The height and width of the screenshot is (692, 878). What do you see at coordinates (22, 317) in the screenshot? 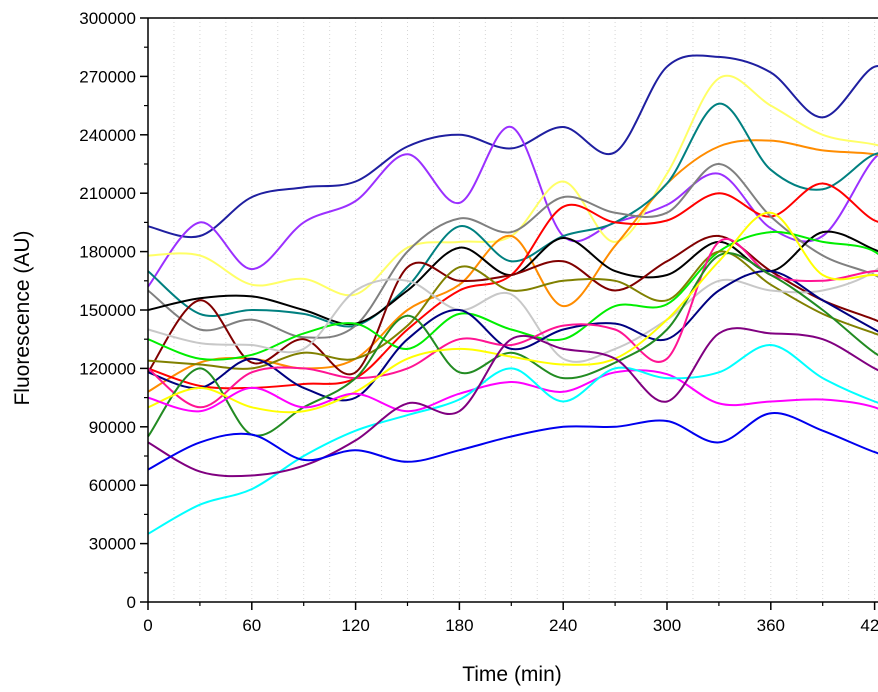
I see `y-axis-title: Fluorescence (AU)` at bounding box center [22, 317].